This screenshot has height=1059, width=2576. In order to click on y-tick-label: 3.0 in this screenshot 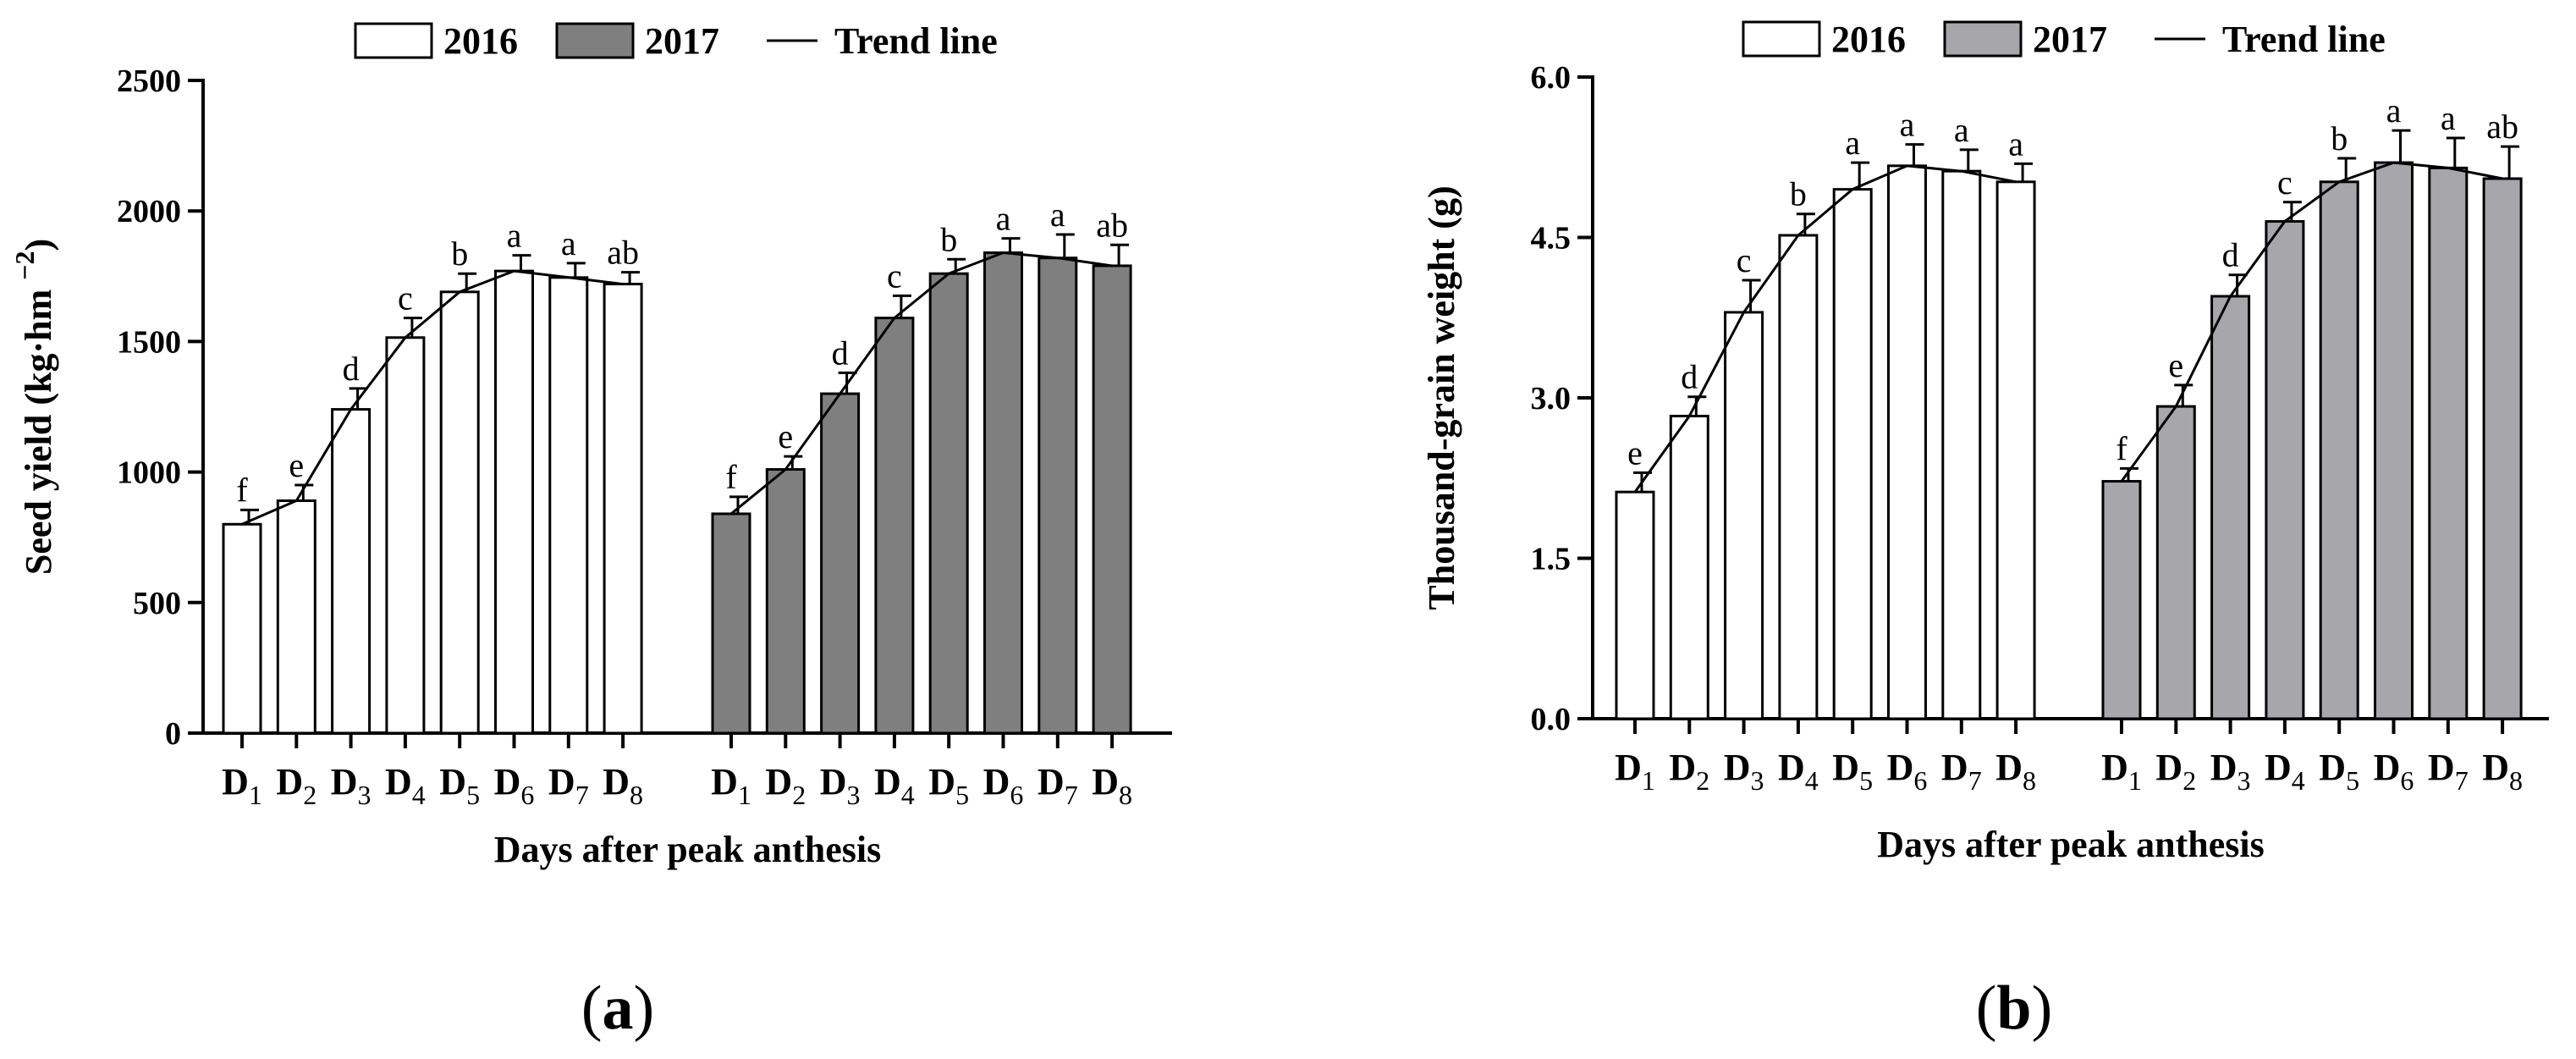, I will do `click(1551, 398)`.